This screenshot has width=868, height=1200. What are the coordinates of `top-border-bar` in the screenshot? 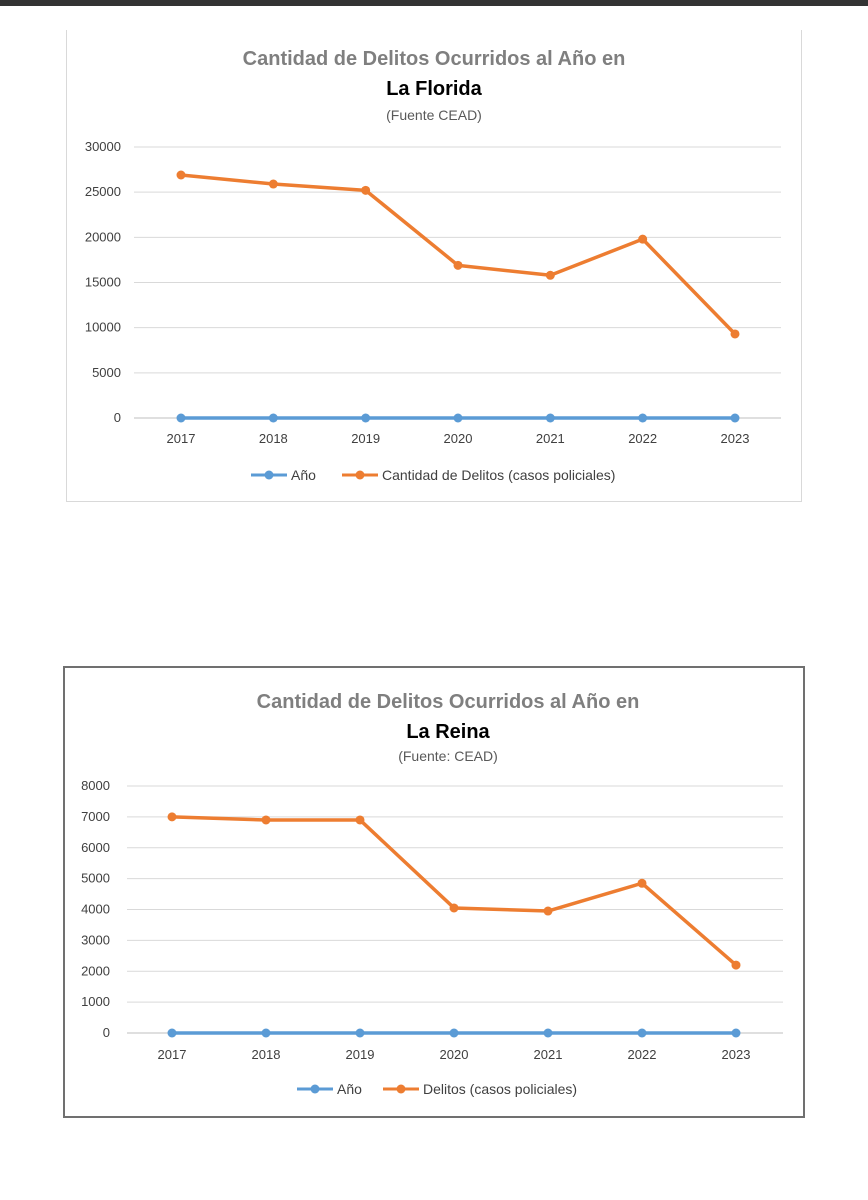 It's located at (434, 3).